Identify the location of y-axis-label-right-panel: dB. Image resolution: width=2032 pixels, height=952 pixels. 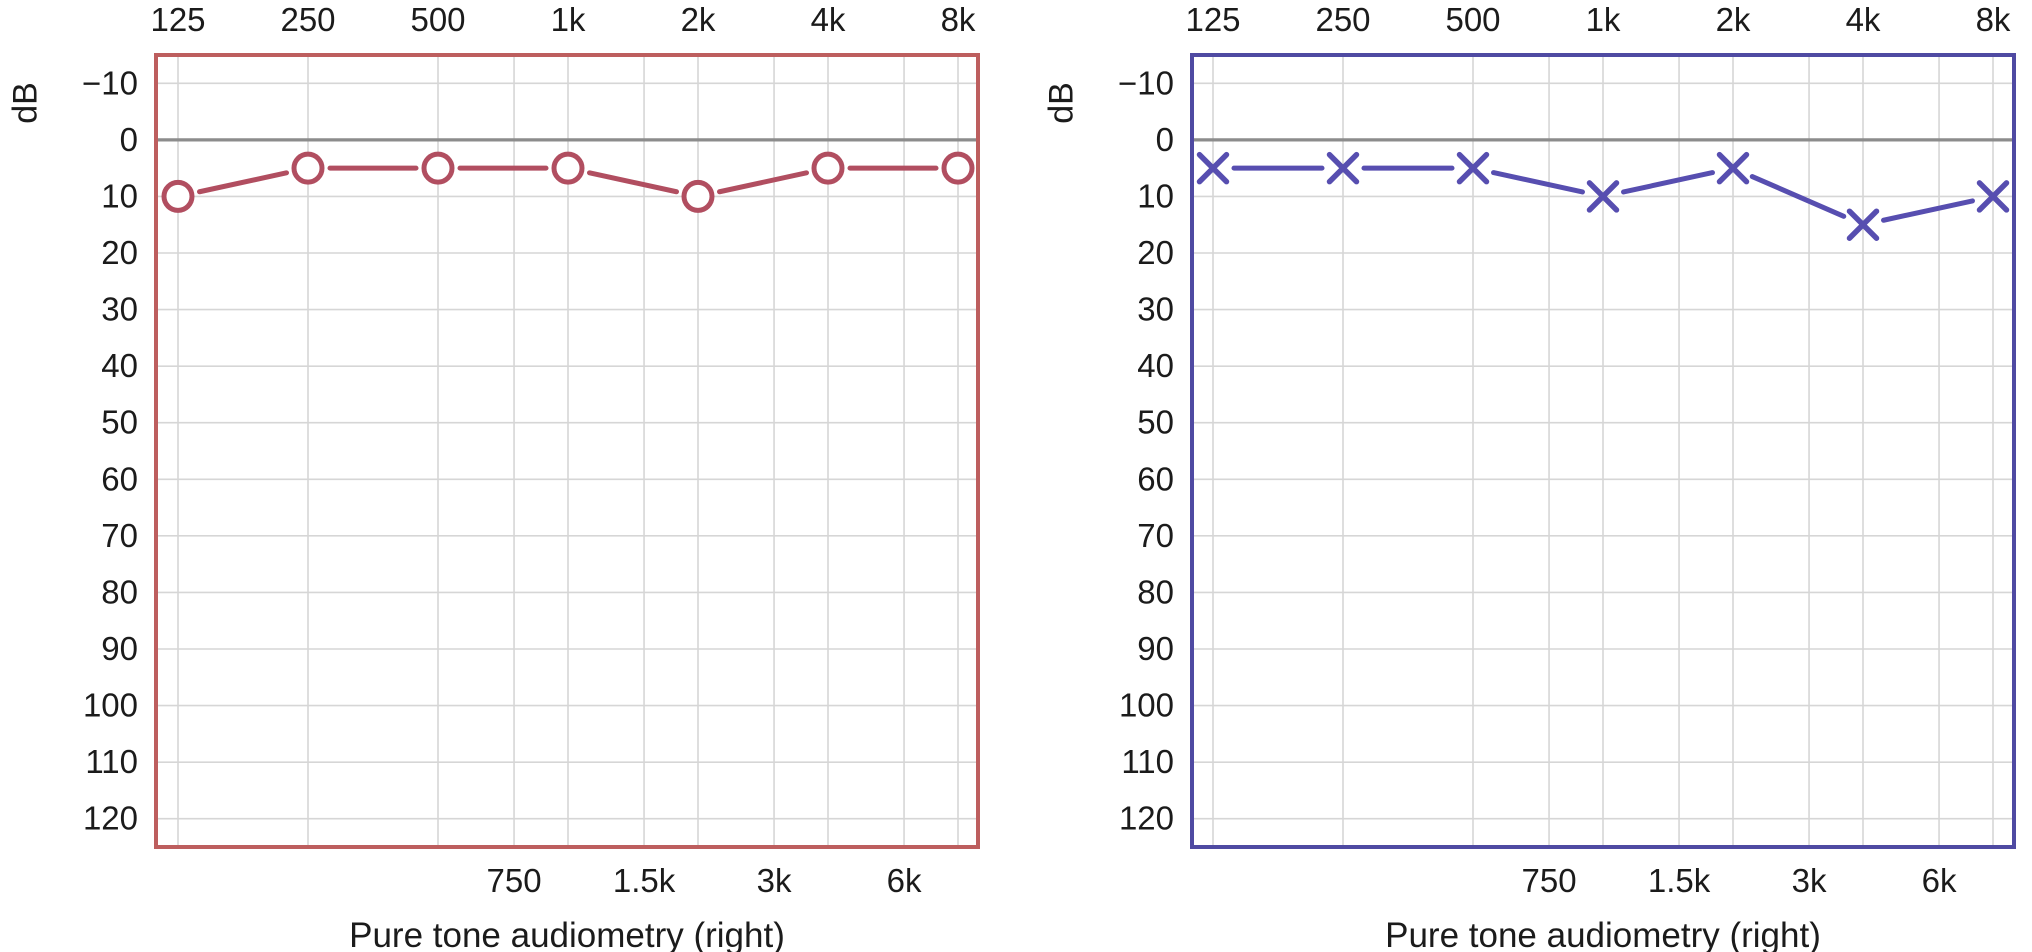
(1061, 103).